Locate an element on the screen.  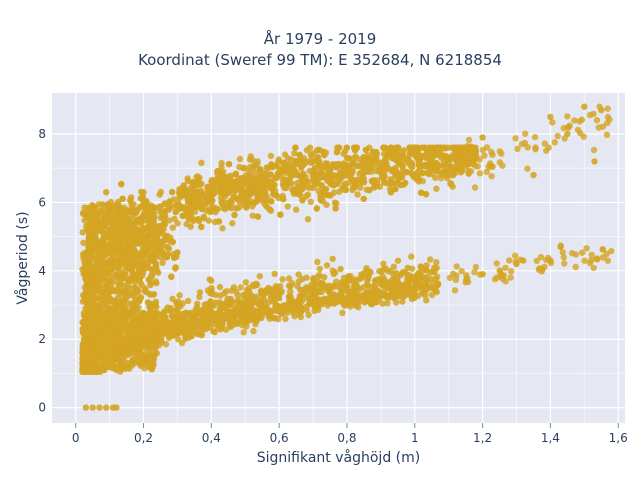
chart-title: År 1979 - 2019 is located at coordinates (320, 39).